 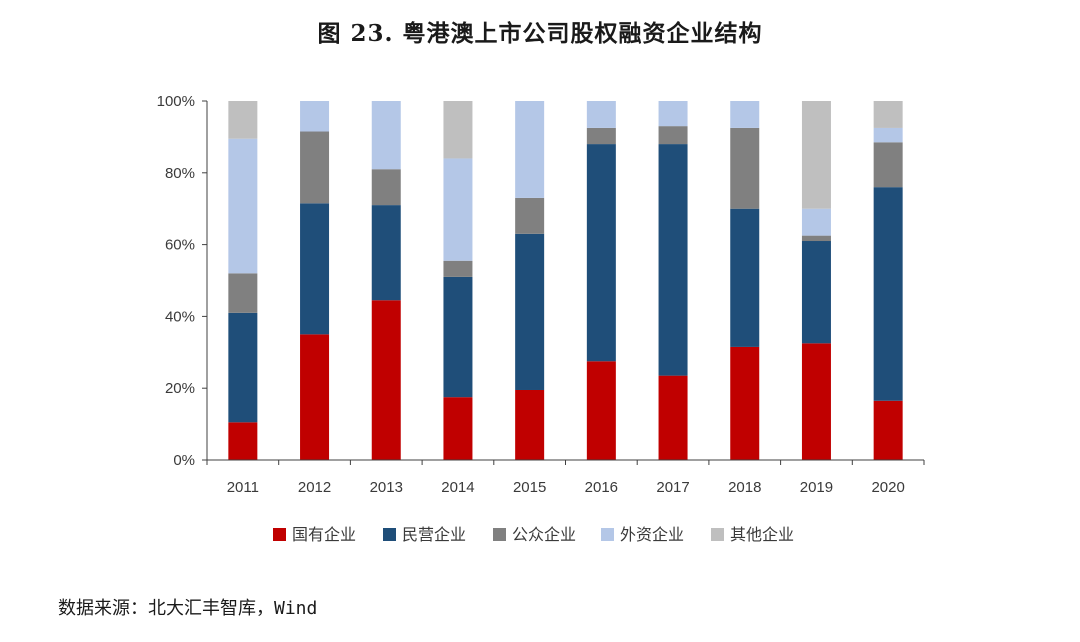 I want to click on x-tick-label-2017: 2017, so click(x=672, y=487).